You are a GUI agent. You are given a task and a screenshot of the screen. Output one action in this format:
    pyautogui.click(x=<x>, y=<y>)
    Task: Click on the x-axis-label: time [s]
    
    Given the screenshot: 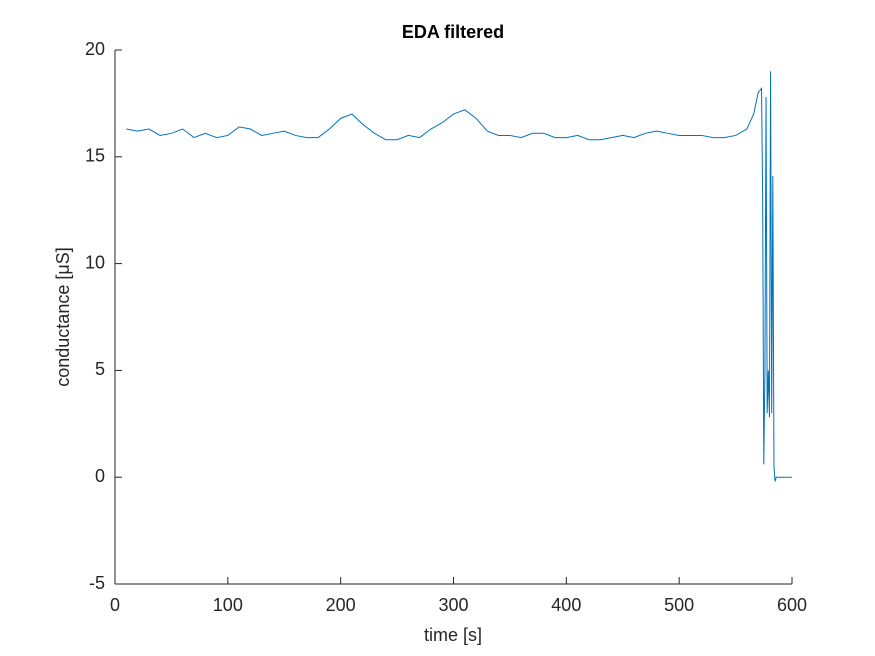 What is the action you would take?
    pyautogui.click(x=453, y=635)
    